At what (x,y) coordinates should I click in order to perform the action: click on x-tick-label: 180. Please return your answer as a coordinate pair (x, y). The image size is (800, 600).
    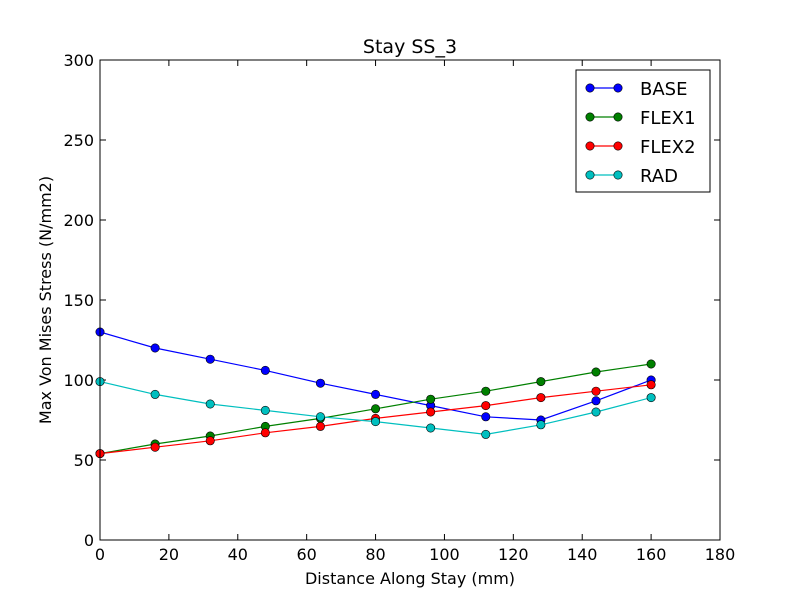
    Looking at the image, I should click on (720, 554).